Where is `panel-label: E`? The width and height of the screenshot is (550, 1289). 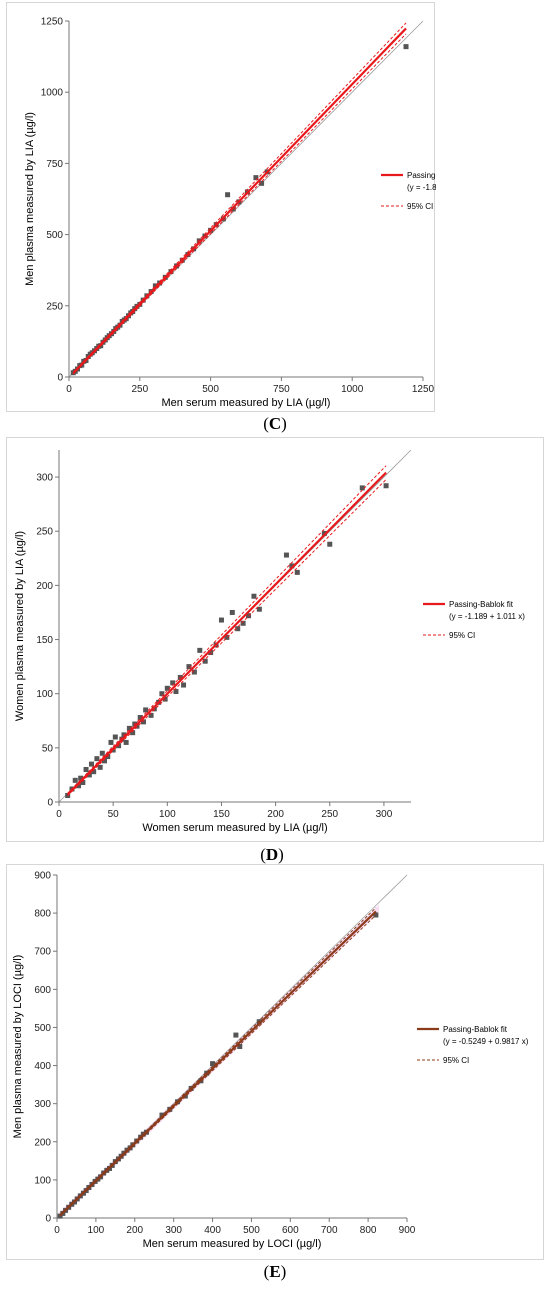 panel-label: E is located at coordinates (275, 1271).